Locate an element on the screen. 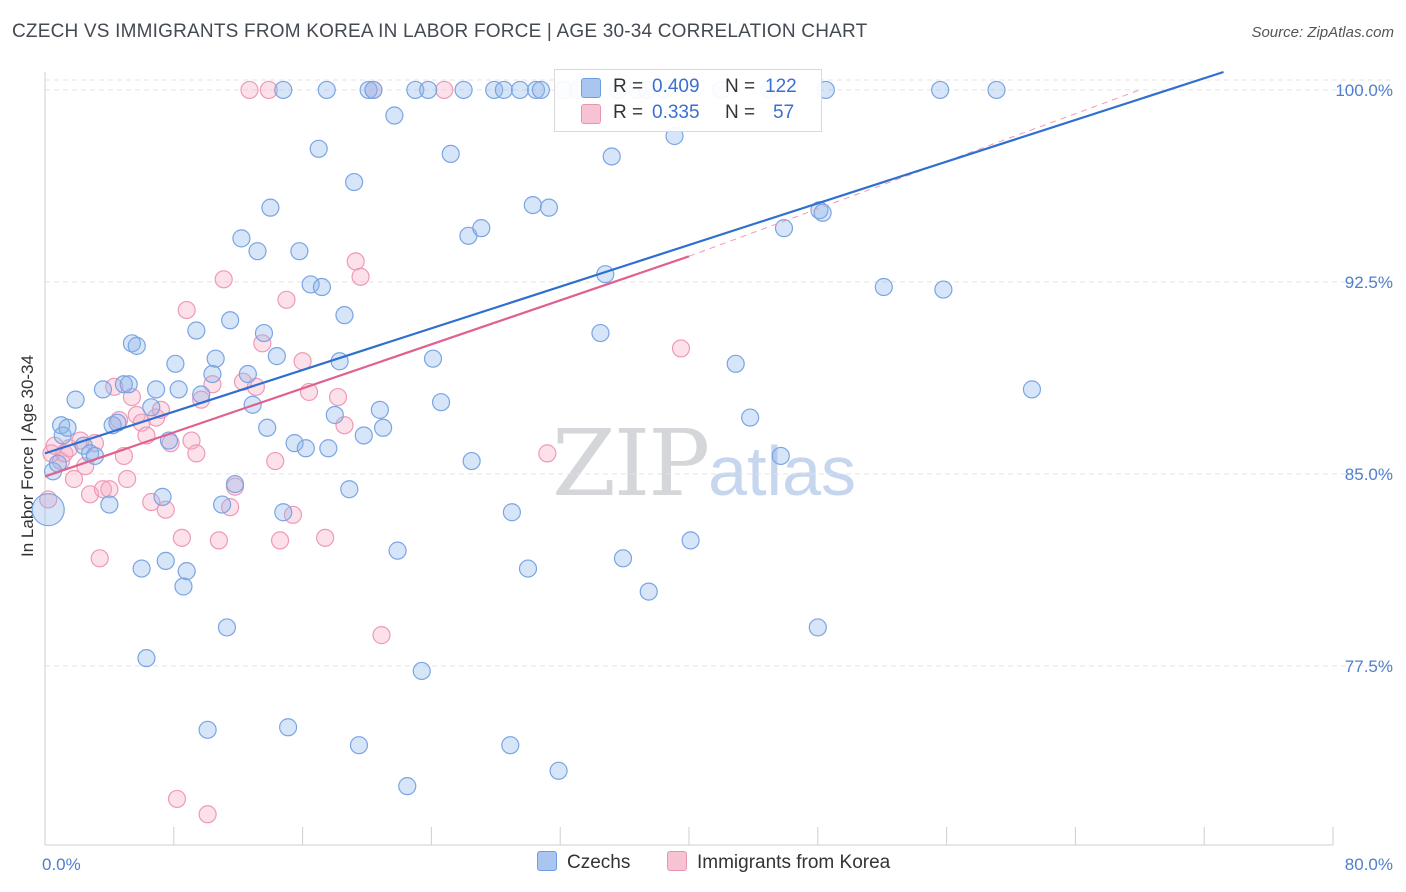  legend-item-czechs: Czechs is located at coordinates (583, 862).